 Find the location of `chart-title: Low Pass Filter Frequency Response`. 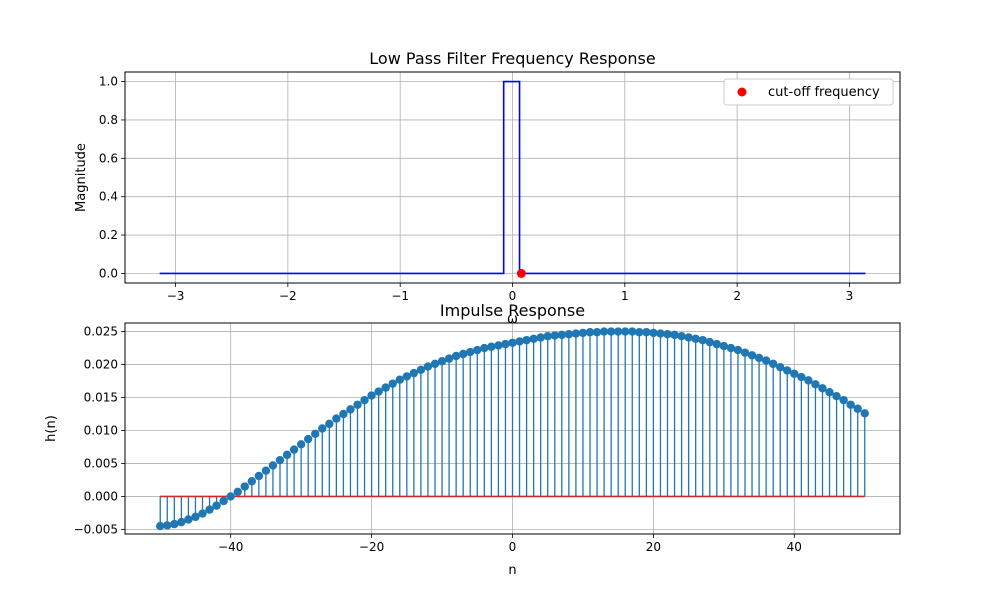

chart-title: Low Pass Filter Frequency Response is located at coordinates (512, 58).